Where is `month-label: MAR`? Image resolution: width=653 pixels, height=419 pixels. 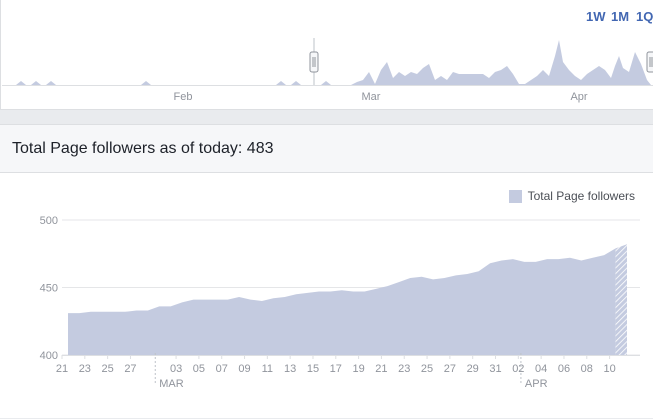 month-label: MAR is located at coordinates (171, 384).